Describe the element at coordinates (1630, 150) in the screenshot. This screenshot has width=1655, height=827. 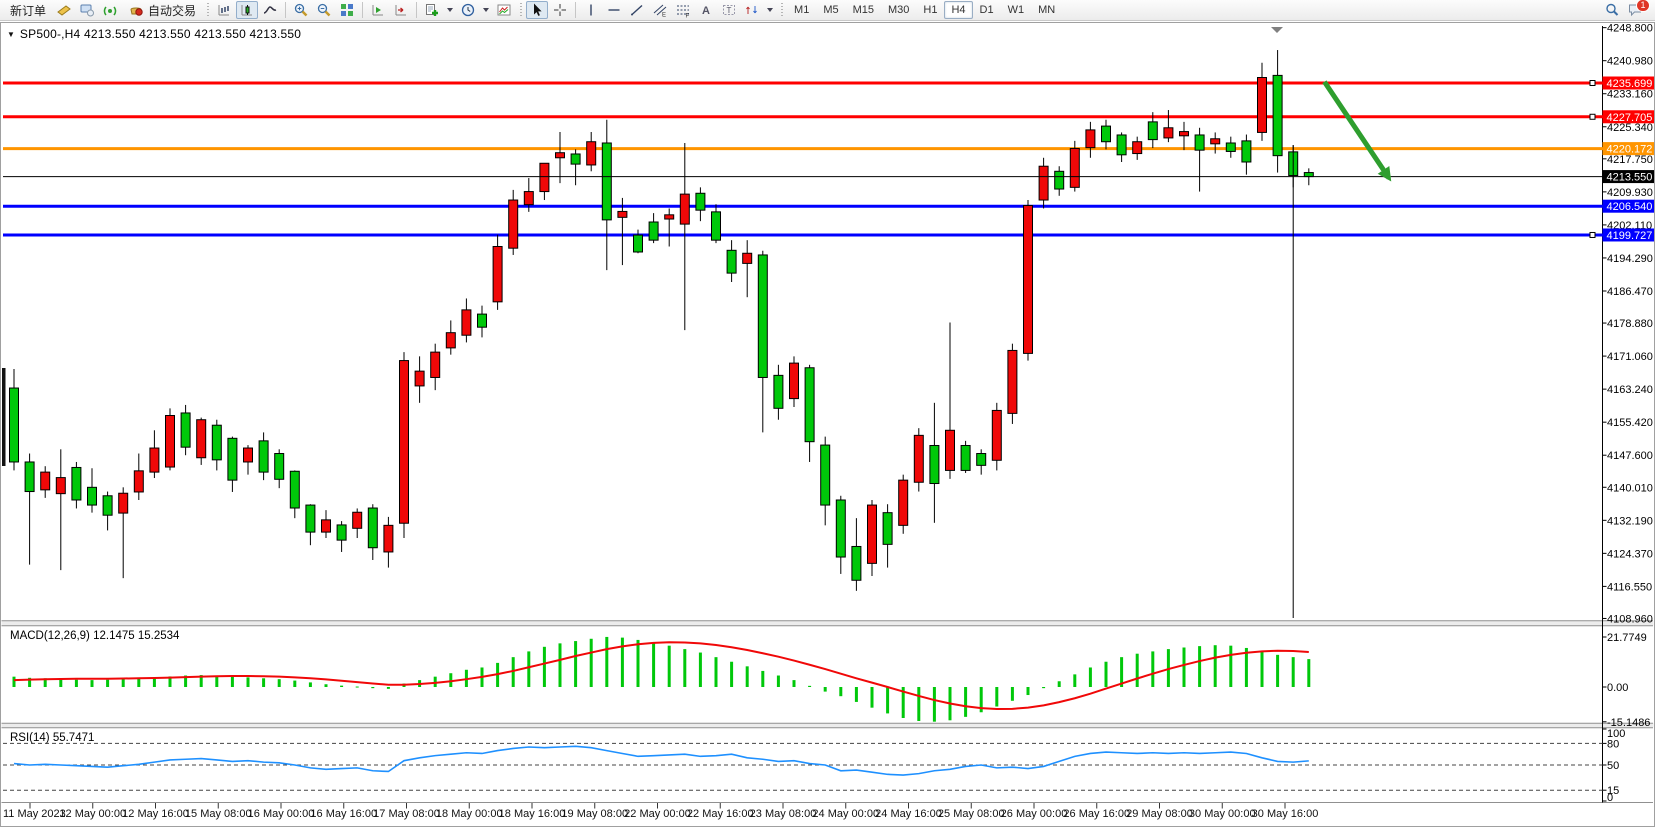
I see `svg-text: 4220.172` at that location.